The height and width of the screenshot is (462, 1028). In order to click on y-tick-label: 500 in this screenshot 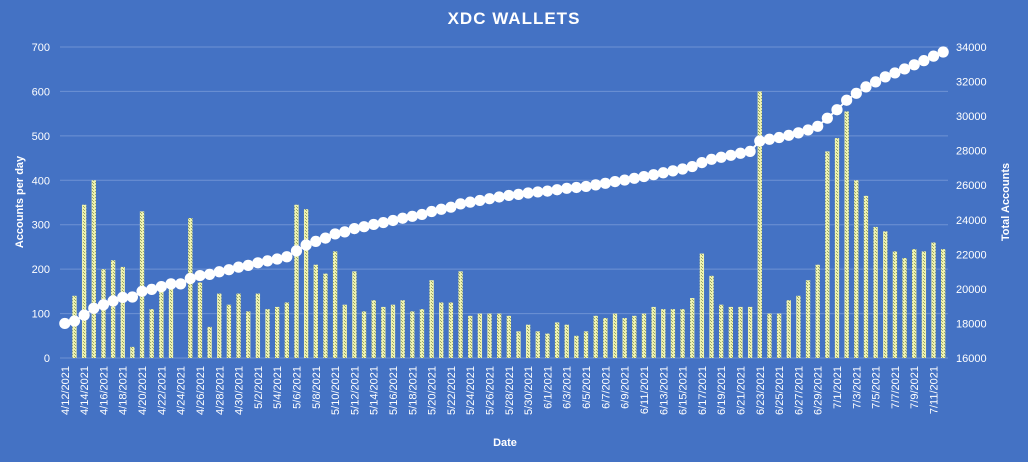, I will do `click(41, 137)`.